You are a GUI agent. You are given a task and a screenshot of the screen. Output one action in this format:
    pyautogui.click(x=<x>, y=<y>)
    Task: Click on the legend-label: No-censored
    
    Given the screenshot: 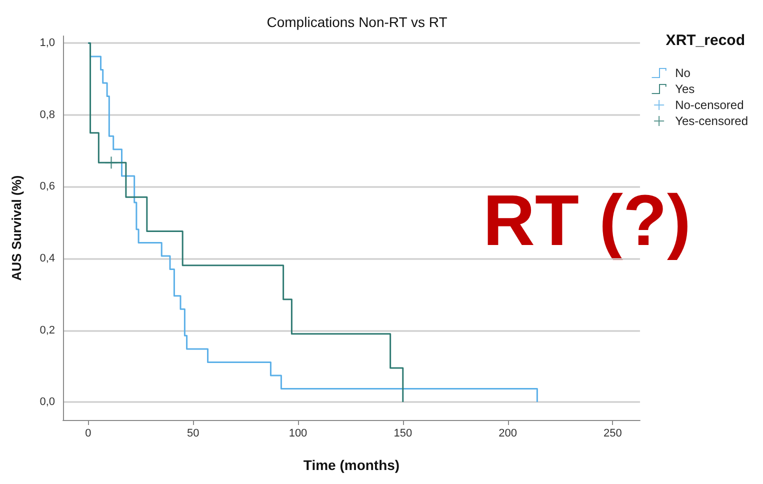 What is the action you would take?
    pyautogui.click(x=709, y=105)
    